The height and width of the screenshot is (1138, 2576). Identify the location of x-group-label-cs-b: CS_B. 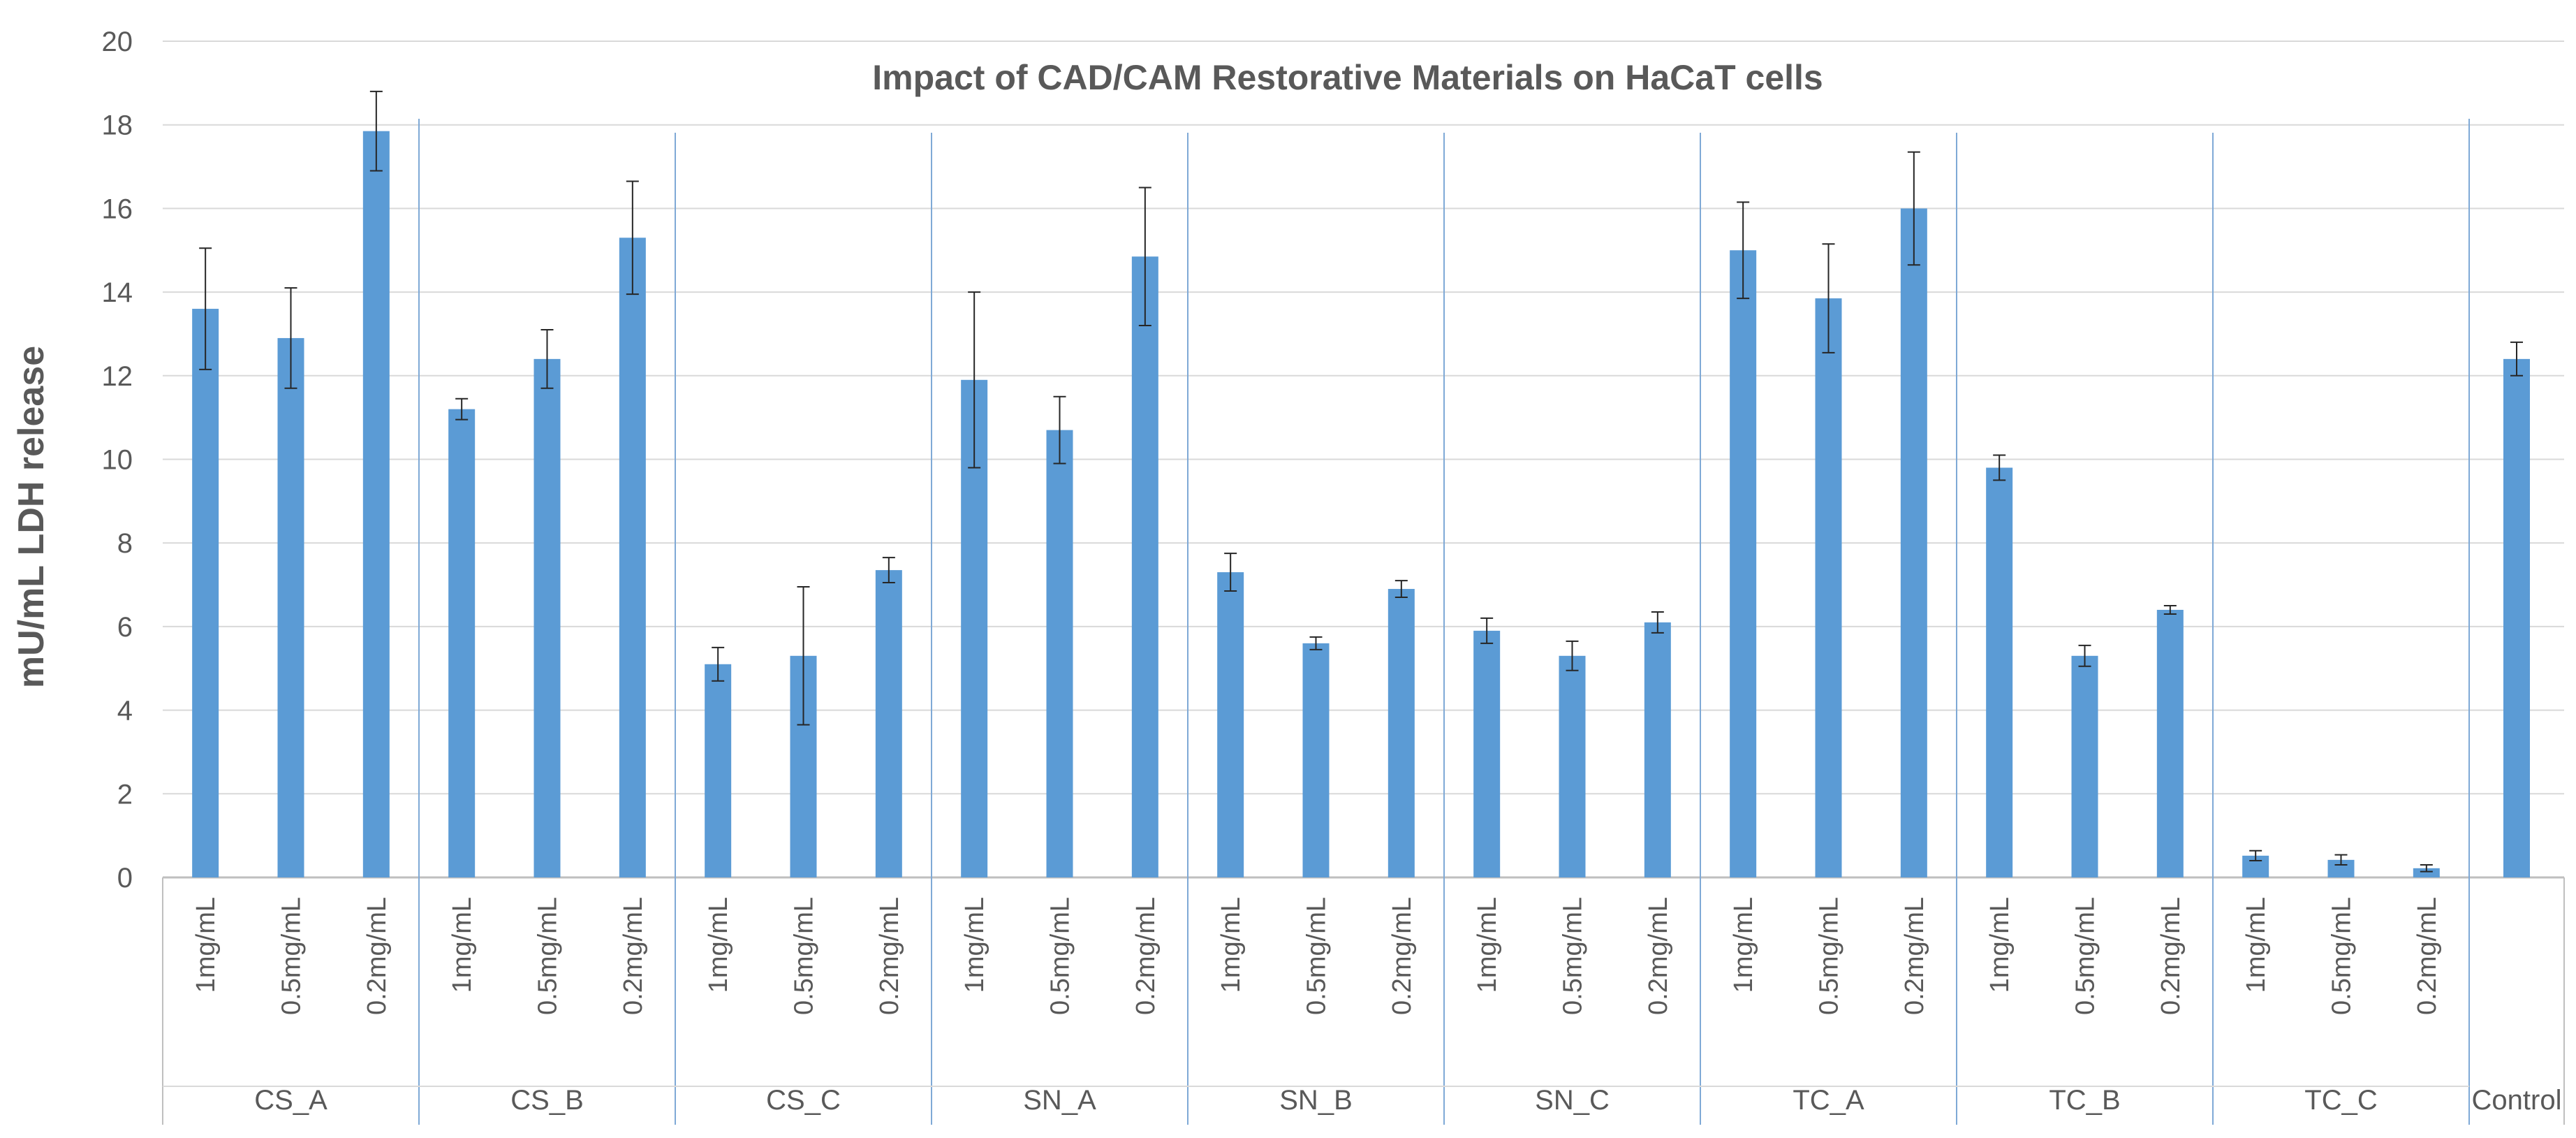
(547, 1100).